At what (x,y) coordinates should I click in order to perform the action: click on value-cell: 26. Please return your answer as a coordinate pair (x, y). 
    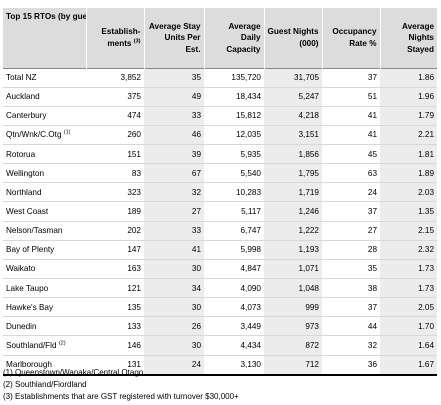
    Looking at the image, I should click on (174, 326).